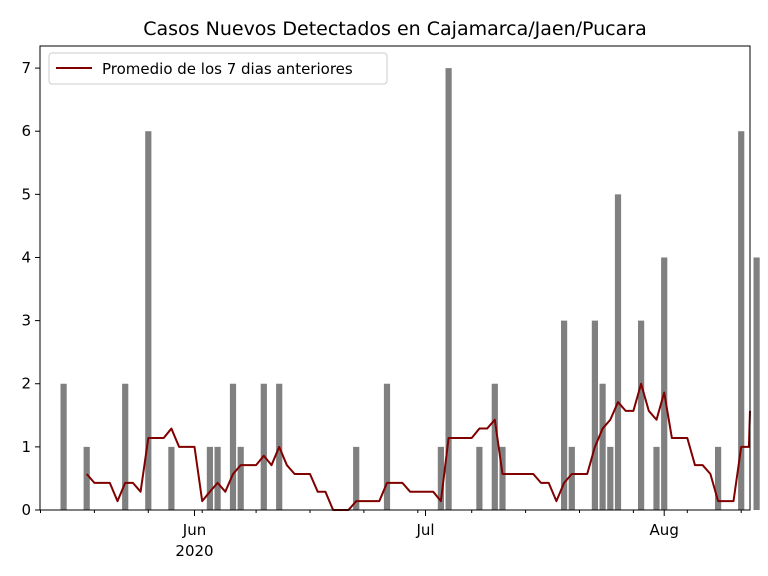 This screenshot has height=576, width=768. I want to click on y-tick-label: 0, so click(26, 510).